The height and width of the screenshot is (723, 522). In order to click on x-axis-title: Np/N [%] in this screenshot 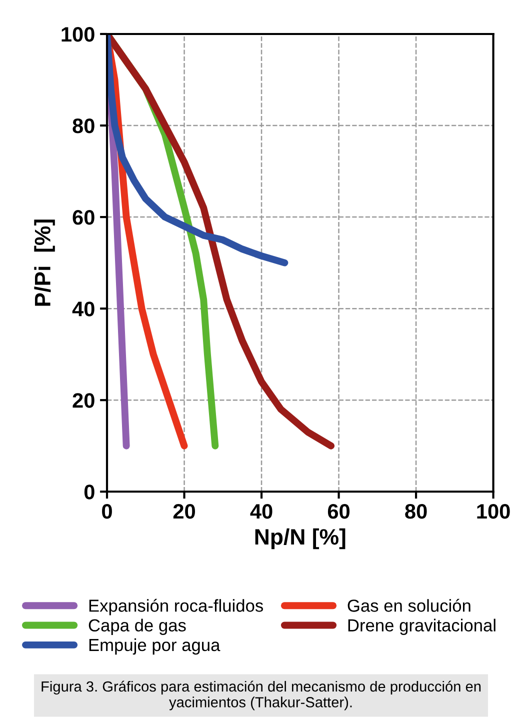, I will do `click(300, 539)`.